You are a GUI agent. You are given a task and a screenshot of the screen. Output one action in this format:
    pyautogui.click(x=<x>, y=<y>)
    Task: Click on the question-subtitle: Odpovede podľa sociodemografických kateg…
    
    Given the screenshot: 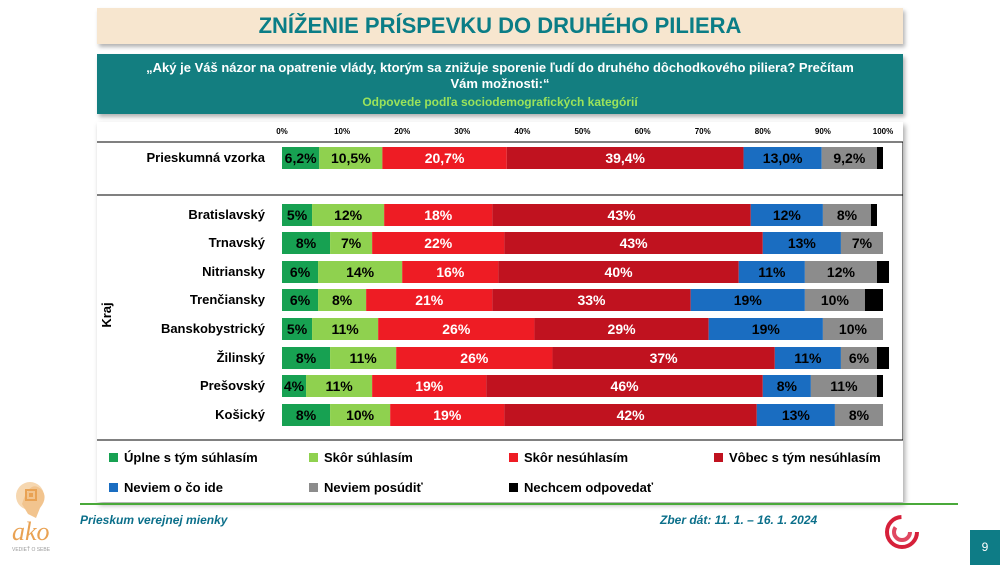 What is the action you would take?
    pyautogui.click(x=500, y=102)
    